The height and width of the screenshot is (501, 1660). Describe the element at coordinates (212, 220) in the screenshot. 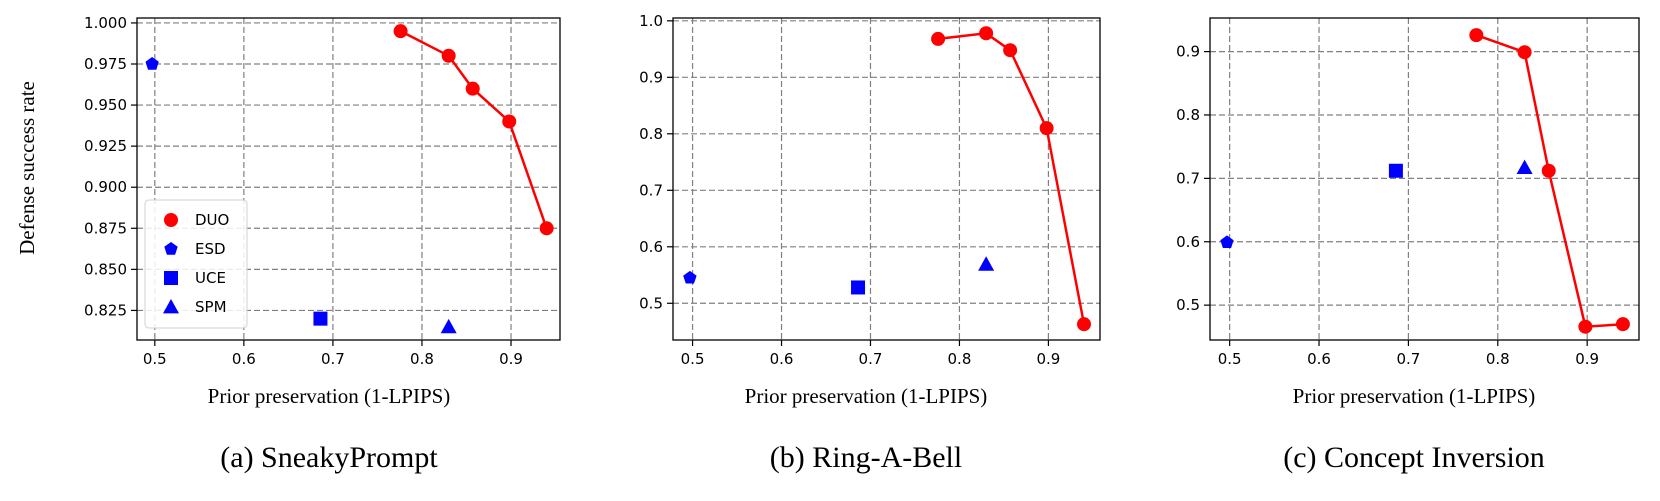

I see `legend-label-duo: DUO` at that location.